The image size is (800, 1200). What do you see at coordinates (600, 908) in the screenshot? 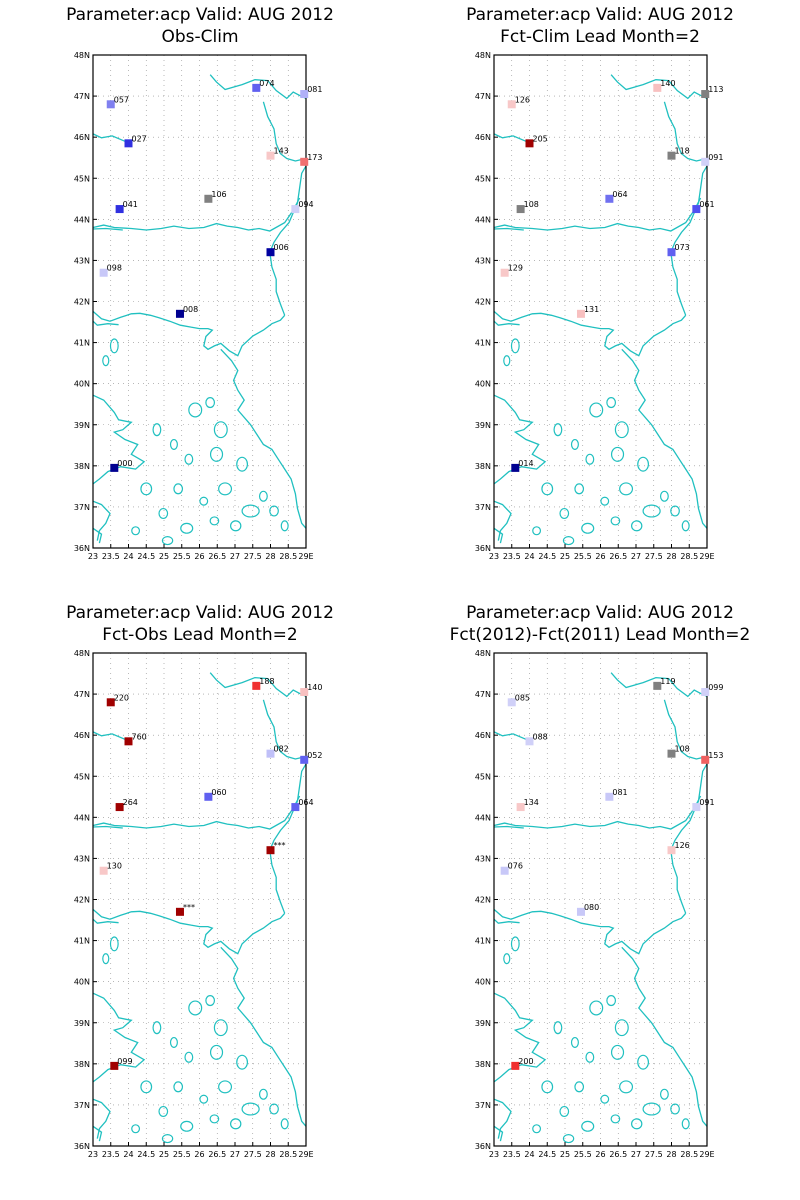
I see `coastline` at bounding box center [600, 908].